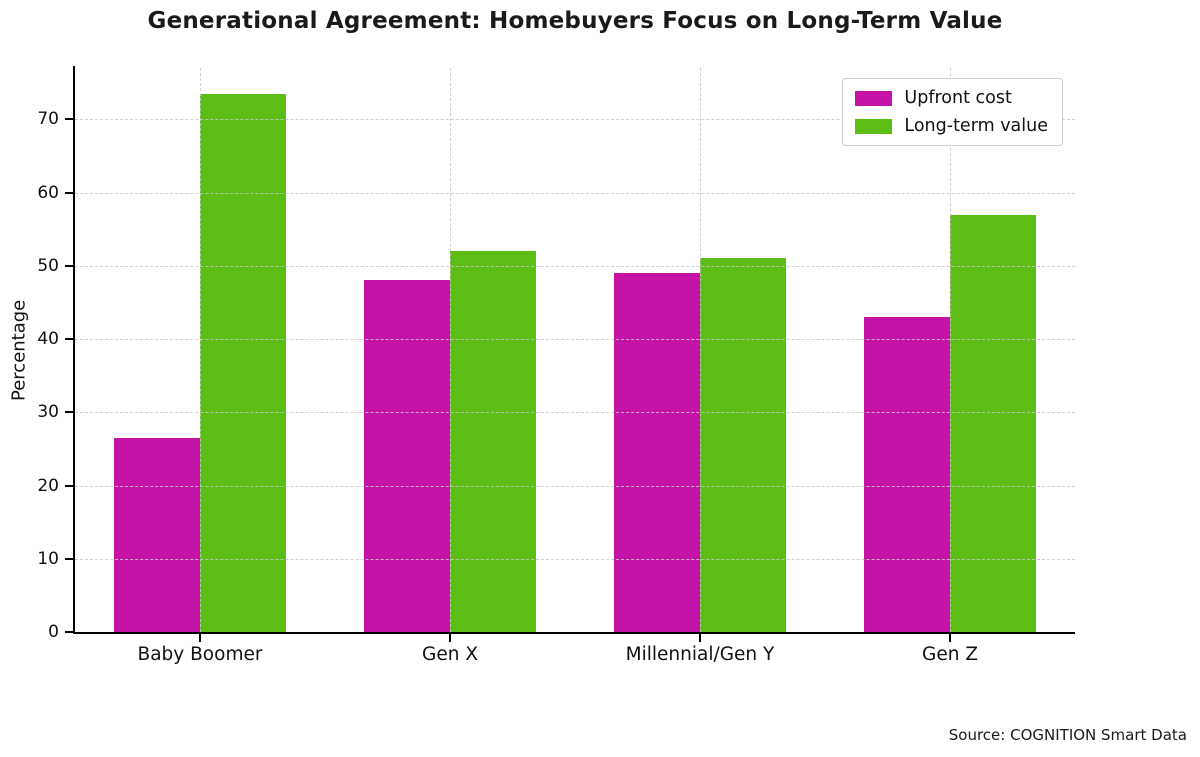 Image resolution: width=1200 pixels, height=757 pixels. Describe the element at coordinates (200, 654) in the screenshot. I see `x-tick-label-baby-boomer: Baby Boomer` at that location.